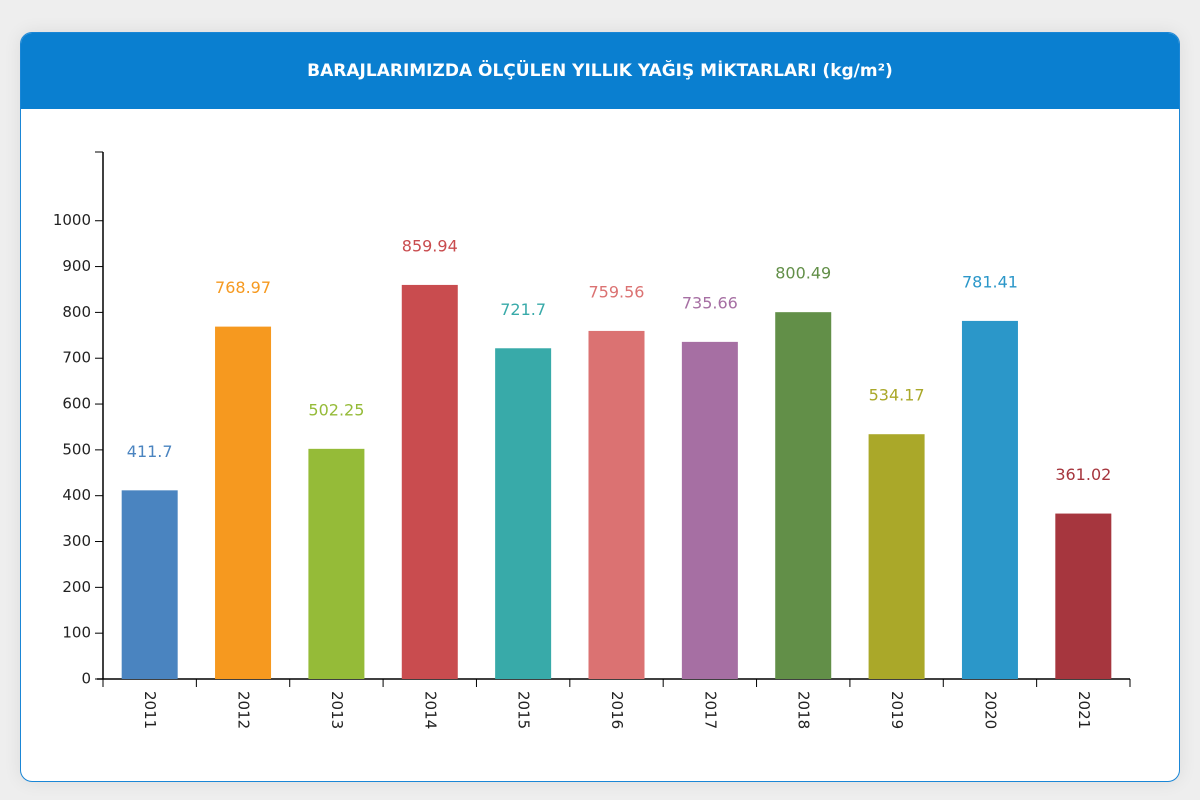  Describe the element at coordinates (897, 395) in the screenshot. I see `value-label: 534.17` at that location.